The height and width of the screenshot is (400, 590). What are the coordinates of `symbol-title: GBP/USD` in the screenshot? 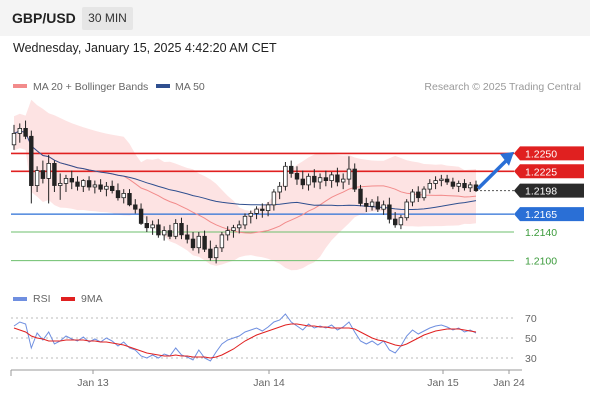 It's located at (44, 18).